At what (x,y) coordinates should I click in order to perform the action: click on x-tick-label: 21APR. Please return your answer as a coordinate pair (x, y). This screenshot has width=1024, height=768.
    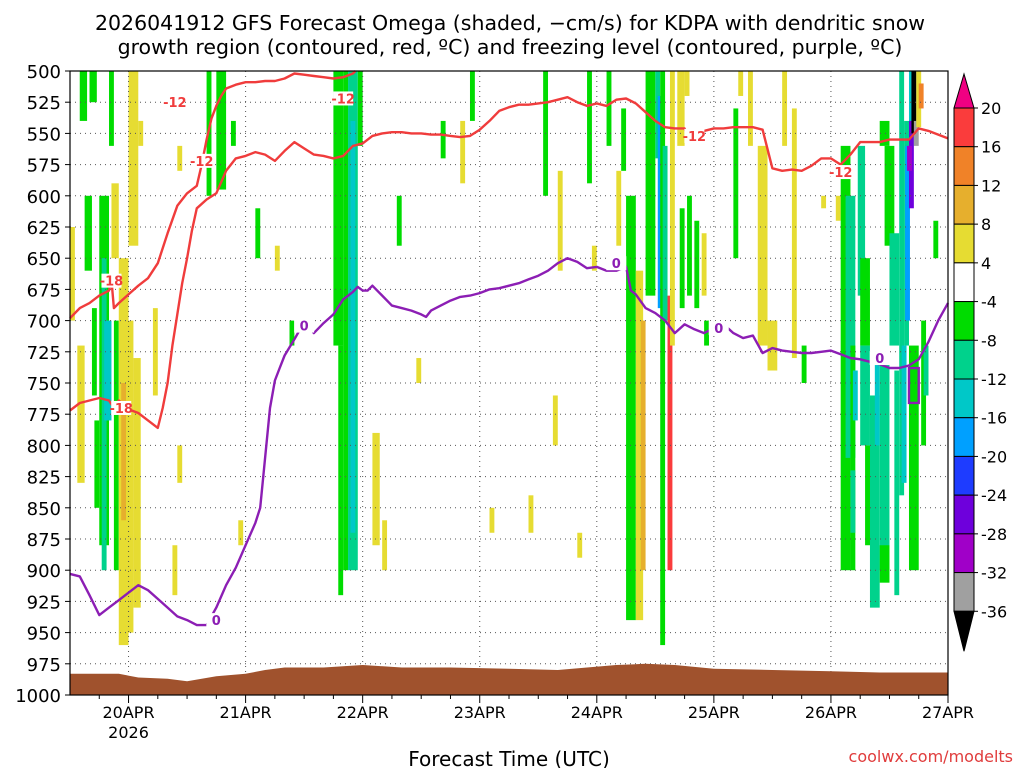
    Looking at the image, I should click on (246, 712).